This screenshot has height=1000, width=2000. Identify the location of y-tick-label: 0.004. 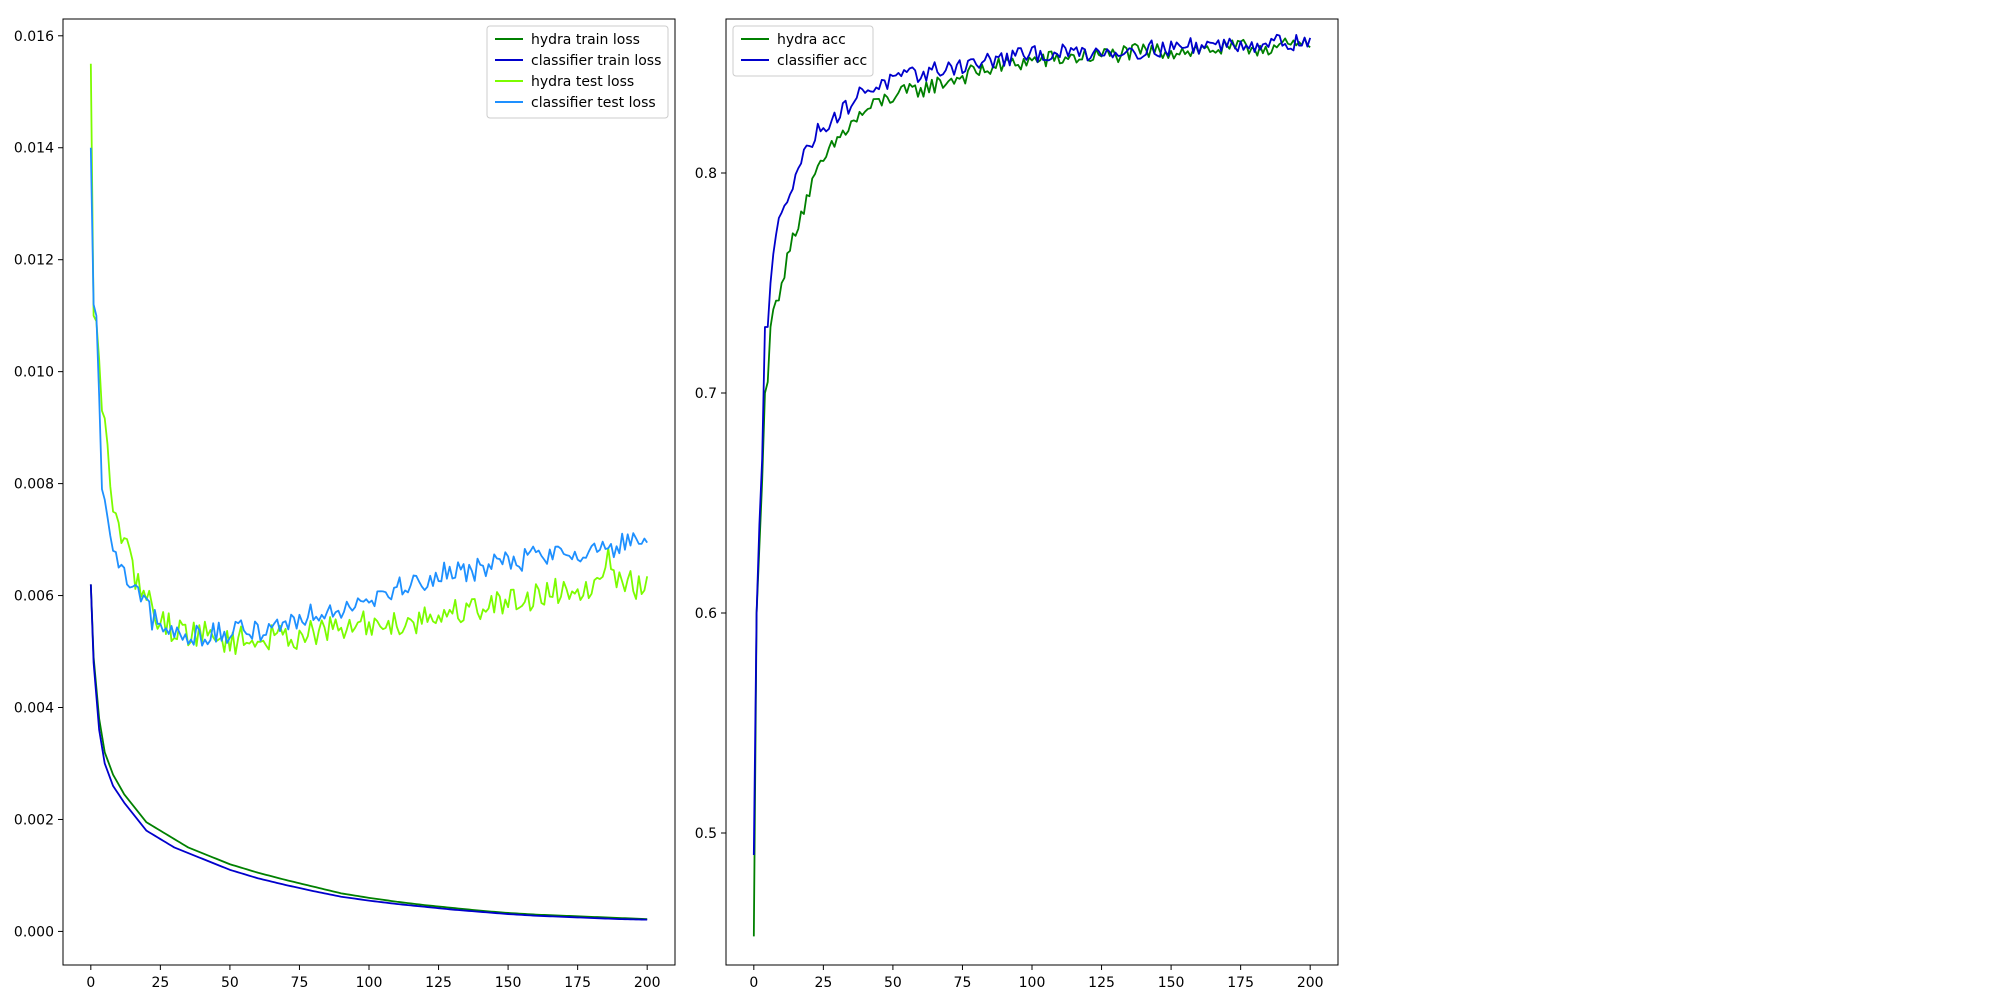
(34, 709).